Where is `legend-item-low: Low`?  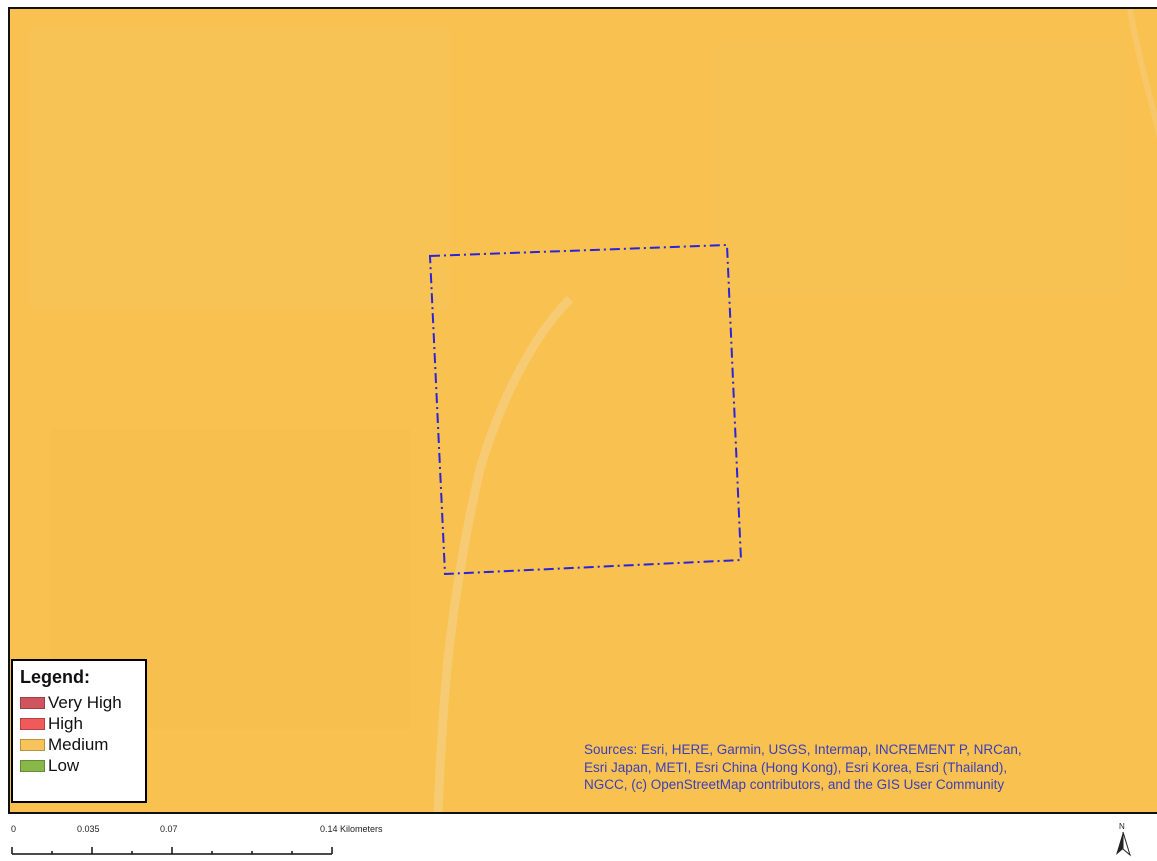 legend-item-low: Low is located at coordinates (79, 765).